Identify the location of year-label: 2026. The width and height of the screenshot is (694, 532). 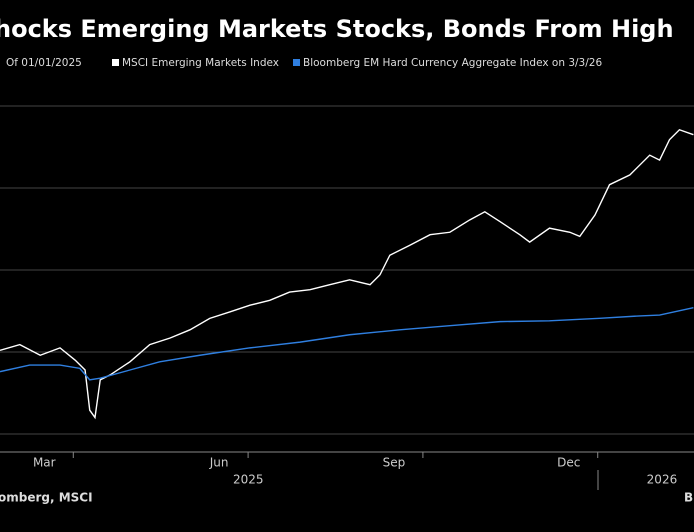
(662, 480).